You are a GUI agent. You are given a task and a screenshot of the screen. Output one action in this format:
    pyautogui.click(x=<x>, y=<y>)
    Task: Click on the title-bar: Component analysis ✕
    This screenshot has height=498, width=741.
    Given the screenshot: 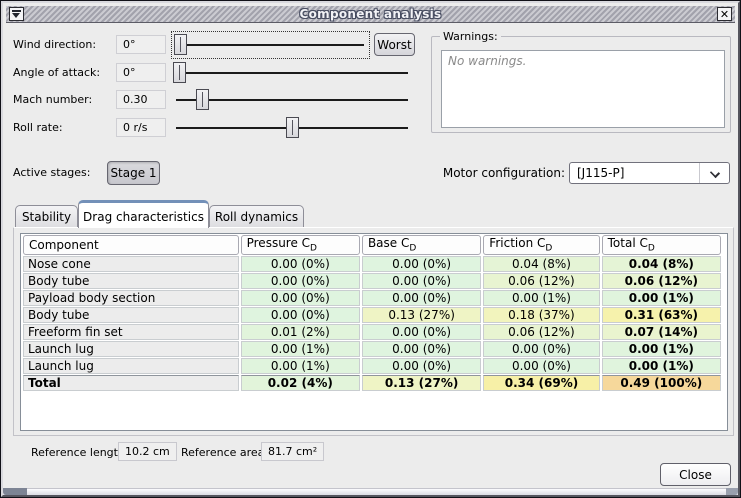 What is the action you would take?
    pyautogui.click(x=370, y=14)
    